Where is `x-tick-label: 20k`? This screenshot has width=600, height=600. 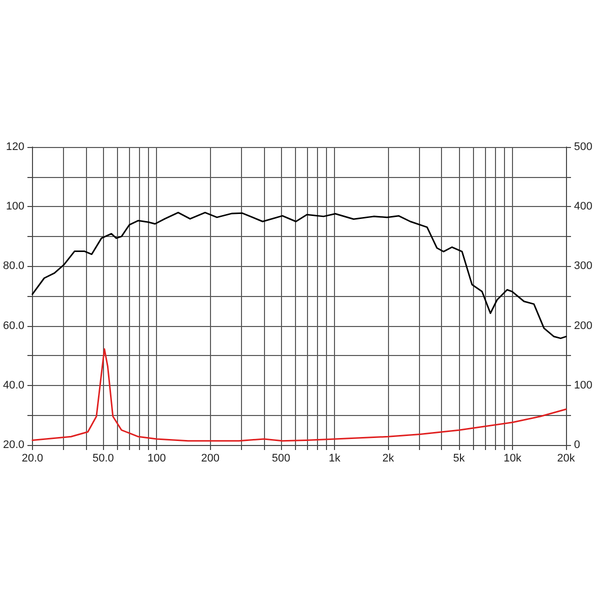 x-tick-label: 20k is located at coordinates (566, 458).